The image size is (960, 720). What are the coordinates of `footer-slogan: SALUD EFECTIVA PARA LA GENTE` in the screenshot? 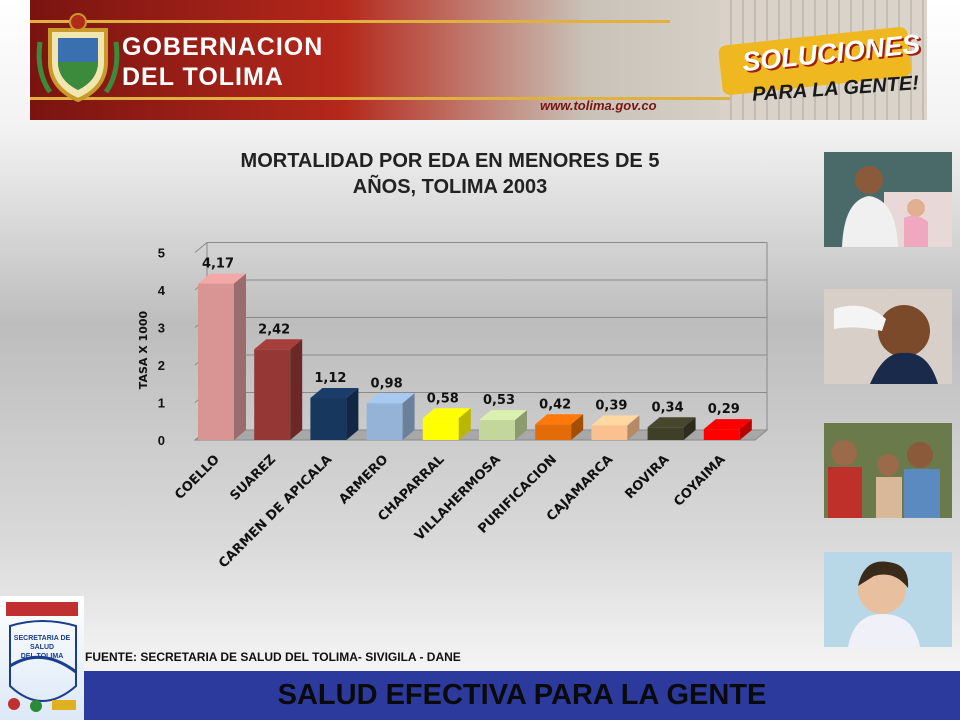 It's located at (522, 695).